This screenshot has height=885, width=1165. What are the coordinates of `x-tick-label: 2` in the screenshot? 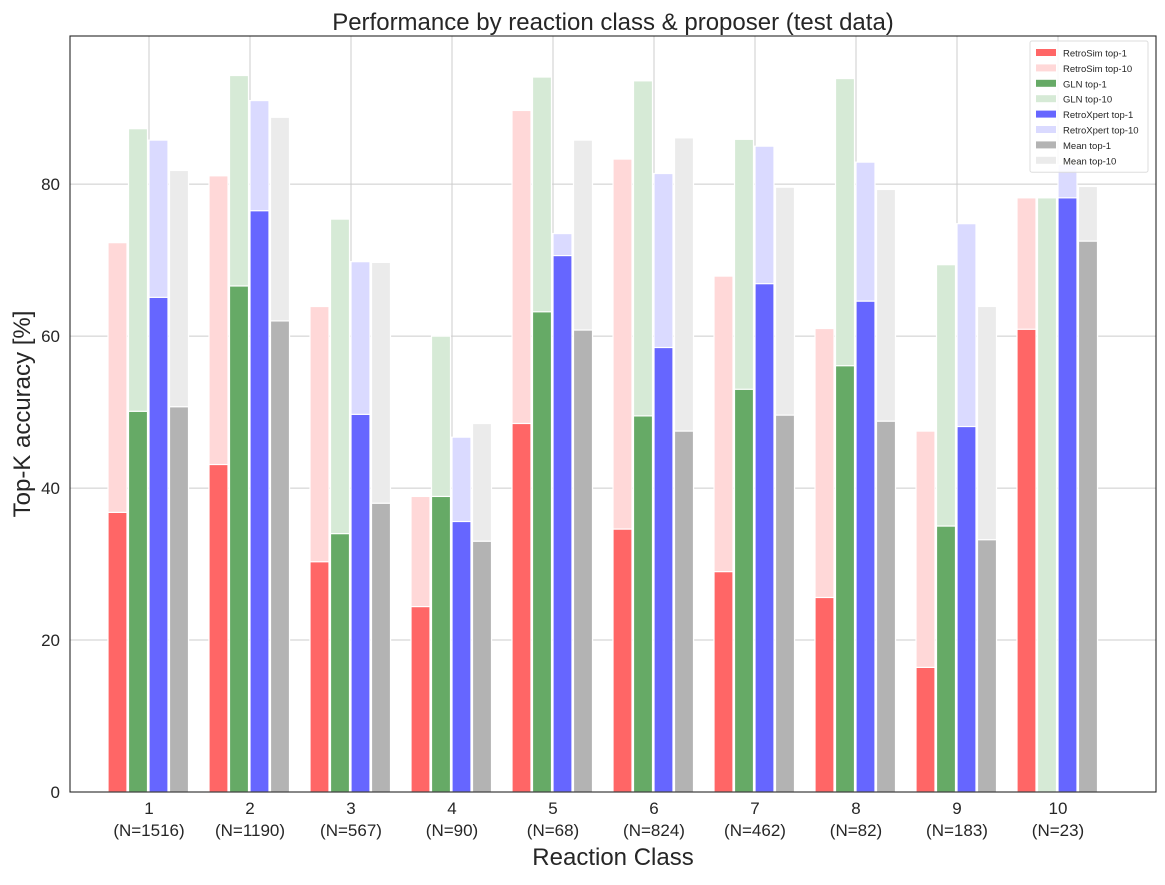 It's located at (249, 808).